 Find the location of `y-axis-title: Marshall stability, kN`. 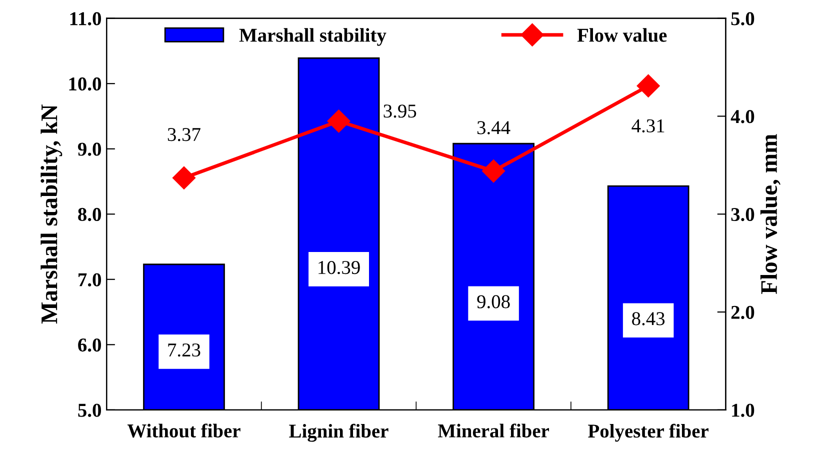

y-axis-title: Marshall stability, kN is located at coordinates (51, 214).